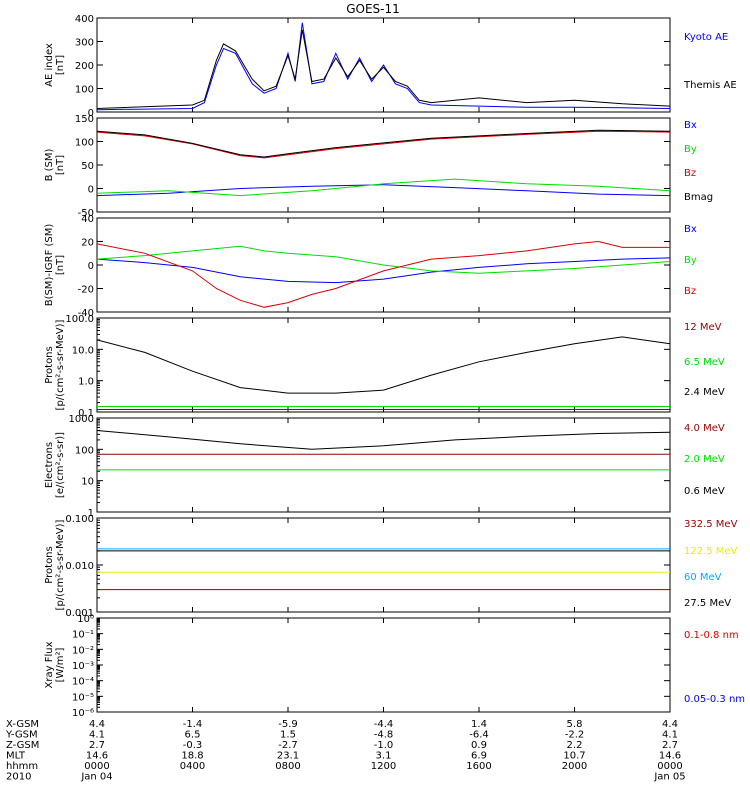 This screenshot has width=750, height=800. Describe the element at coordinates (87, 243) in the screenshot. I see `y-tick-label: 20` at that location.